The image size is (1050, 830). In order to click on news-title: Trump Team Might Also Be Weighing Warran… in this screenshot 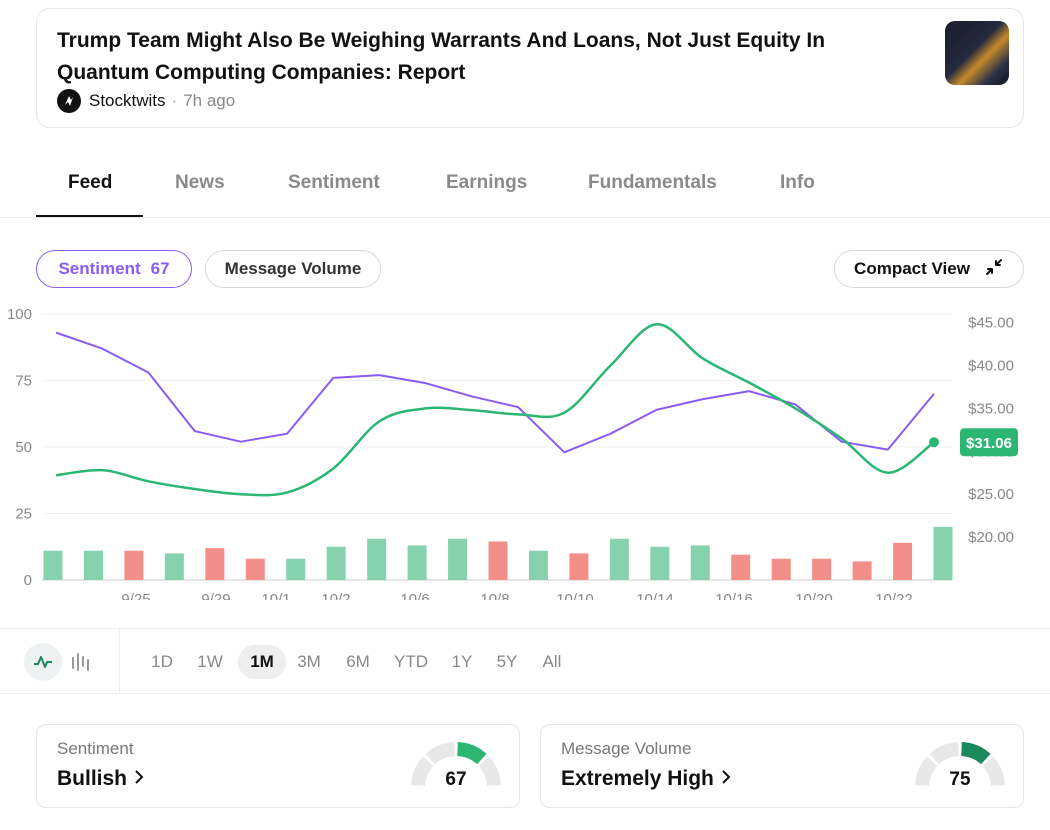, I will do `click(441, 56)`.